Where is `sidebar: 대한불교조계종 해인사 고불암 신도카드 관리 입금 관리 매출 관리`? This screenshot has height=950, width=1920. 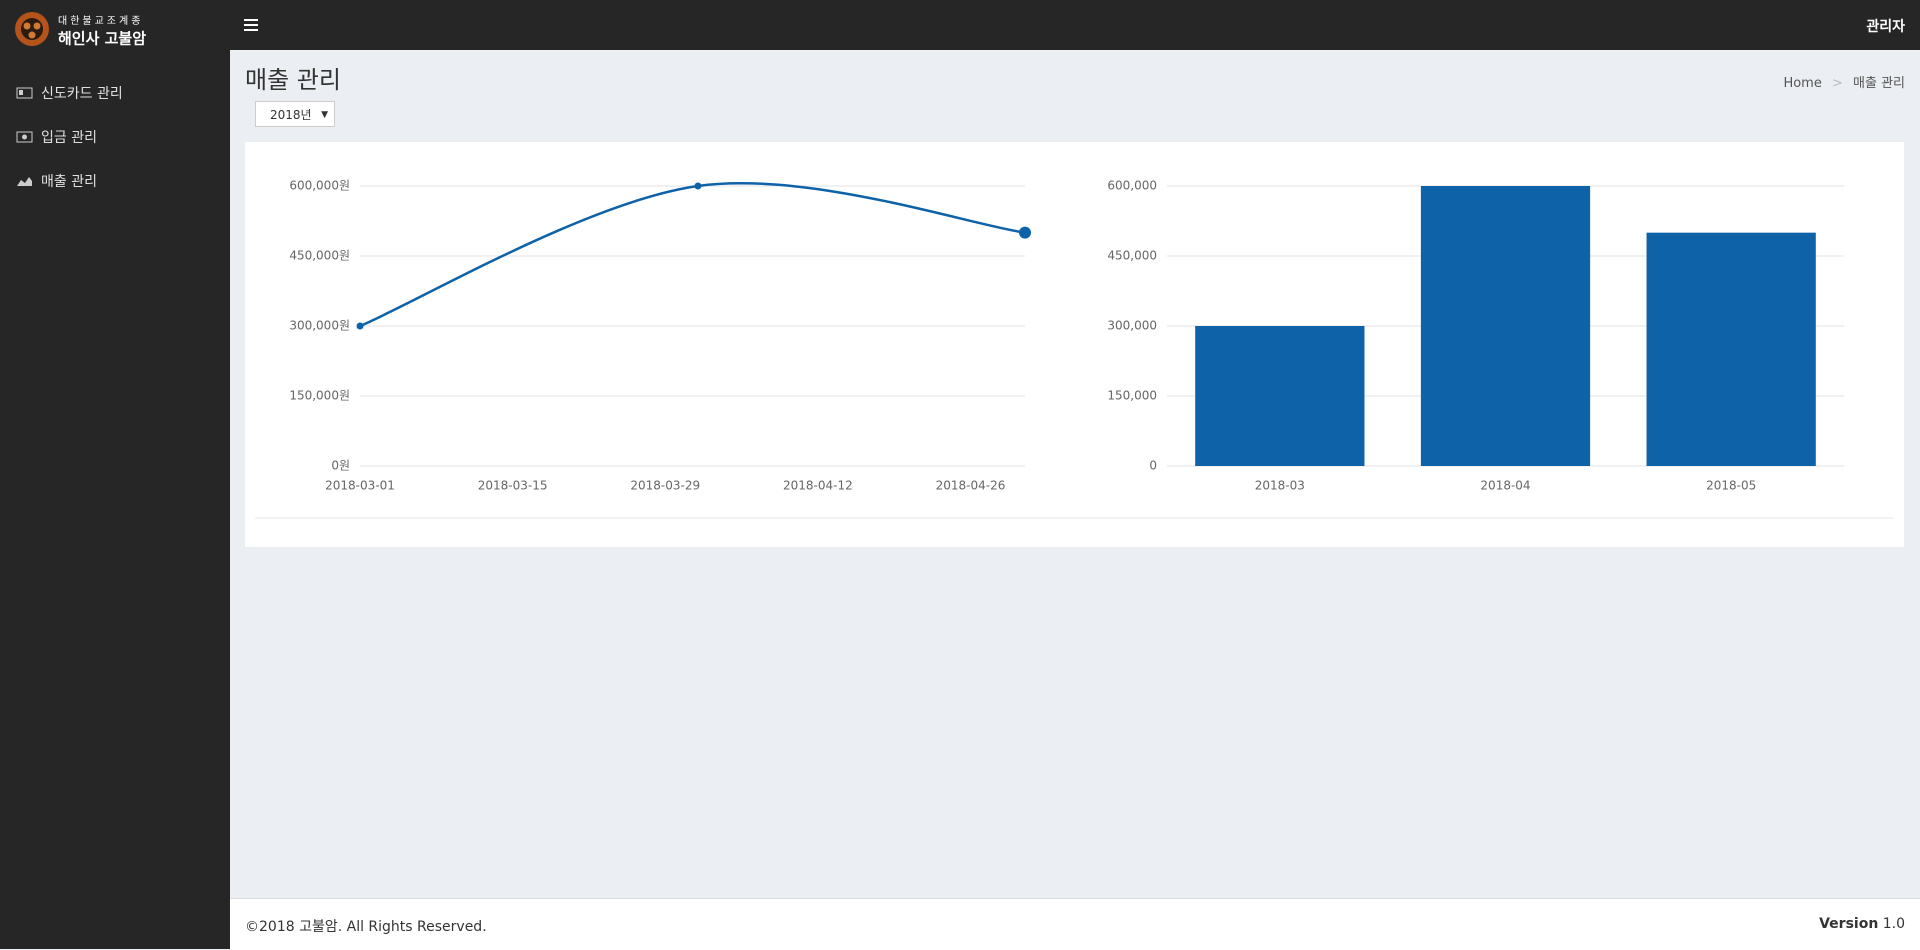
sidebar: 대한불교조계종 해인사 고불암 신도카드 관리 입금 관리 매출 관리 is located at coordinates (115, 474).